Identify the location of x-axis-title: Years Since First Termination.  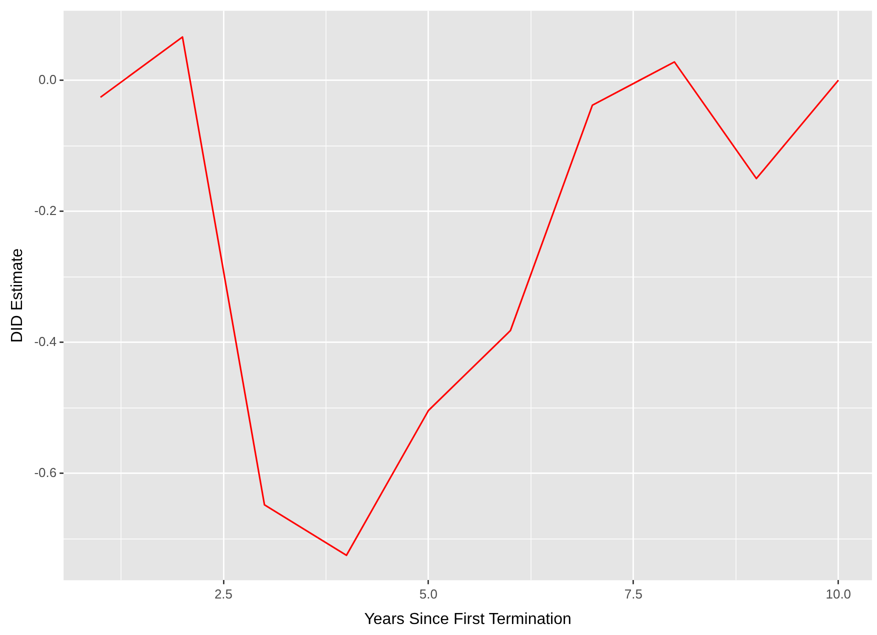
(468, 619).